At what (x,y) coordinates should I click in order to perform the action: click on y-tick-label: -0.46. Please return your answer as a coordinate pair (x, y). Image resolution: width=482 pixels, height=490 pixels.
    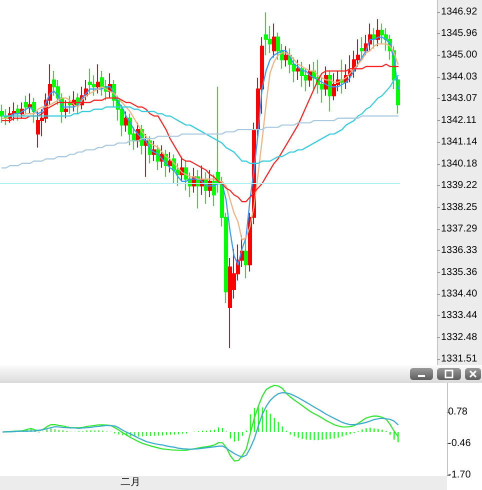
    Looking at the image, I should click on (460, 444).